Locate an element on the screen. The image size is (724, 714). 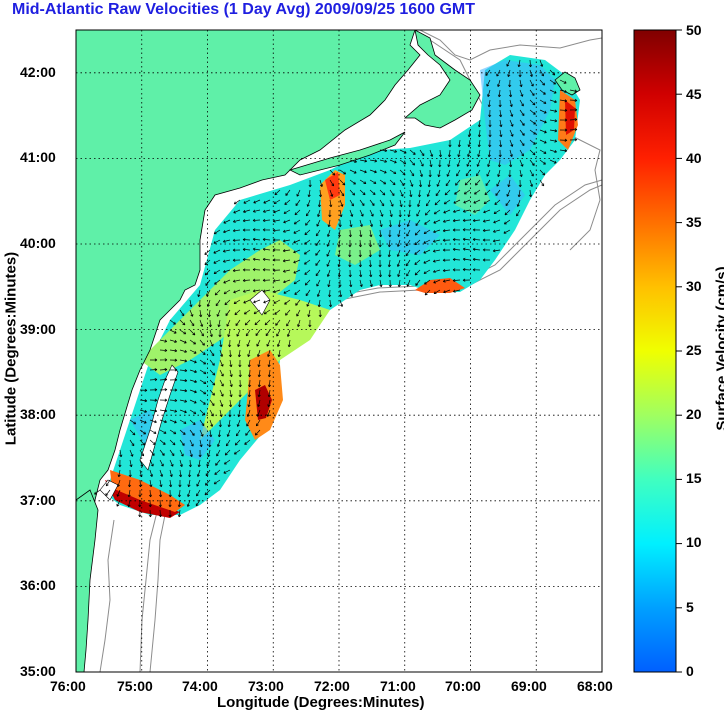
colorbar-tick-label: 35 is located at coordinates (694, 222).